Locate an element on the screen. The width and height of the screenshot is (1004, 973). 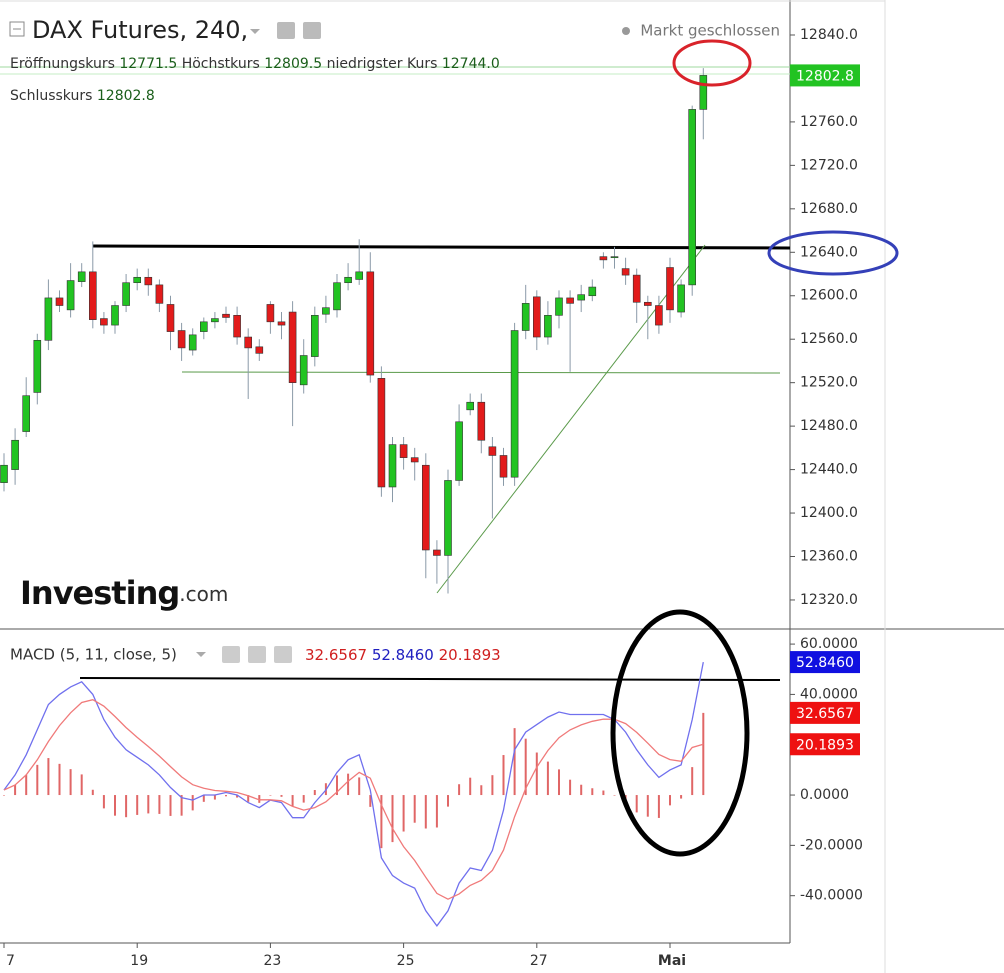
ohlc-value: 12744.0 is located at coordinates (471, 64).